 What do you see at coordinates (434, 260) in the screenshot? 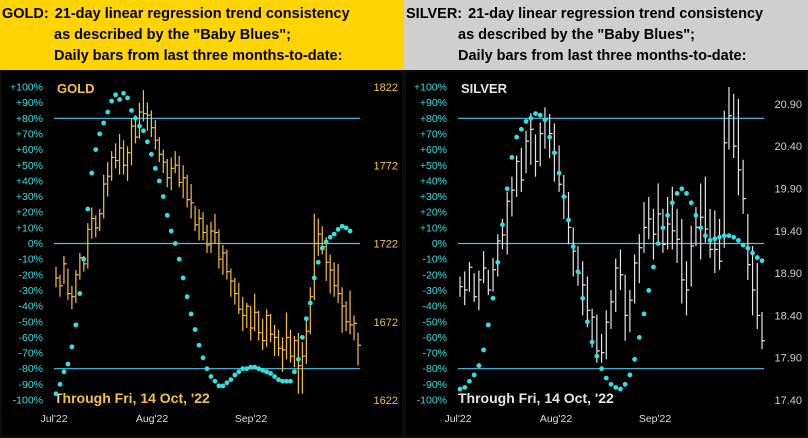
I see `silver-pct-tick: -10%` at bounding box center [434, 260].